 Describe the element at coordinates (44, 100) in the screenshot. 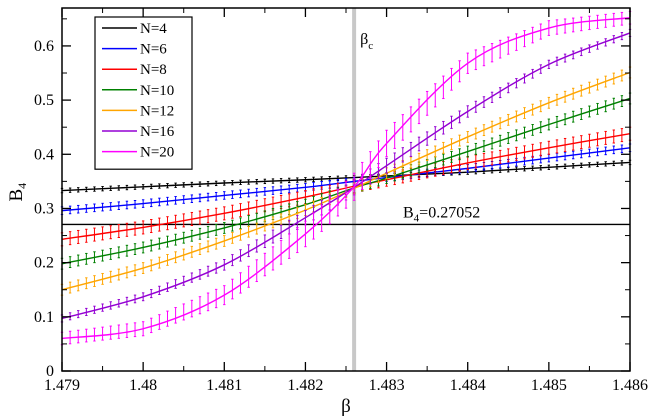

I see `y-tick-label: 0.5` at that location.